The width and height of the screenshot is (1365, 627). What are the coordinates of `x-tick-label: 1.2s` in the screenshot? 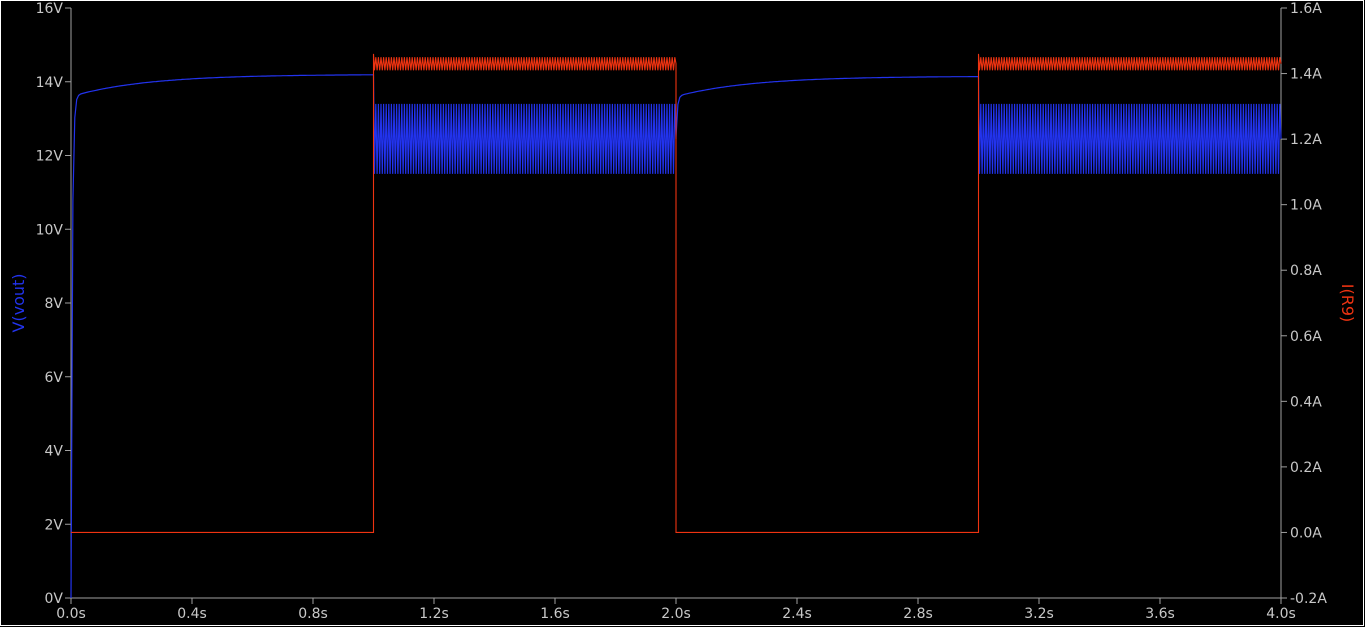 It's located at (434, 614).